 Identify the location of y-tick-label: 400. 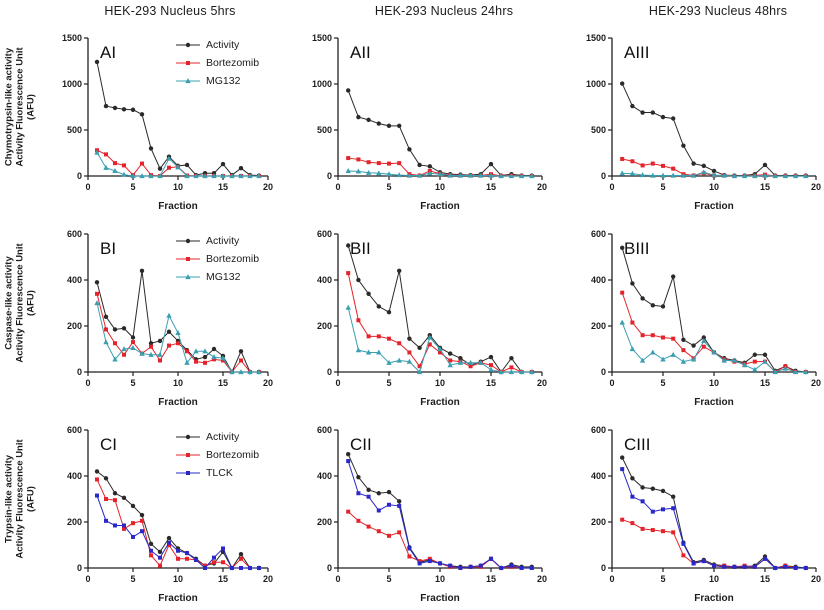
(74, 280).